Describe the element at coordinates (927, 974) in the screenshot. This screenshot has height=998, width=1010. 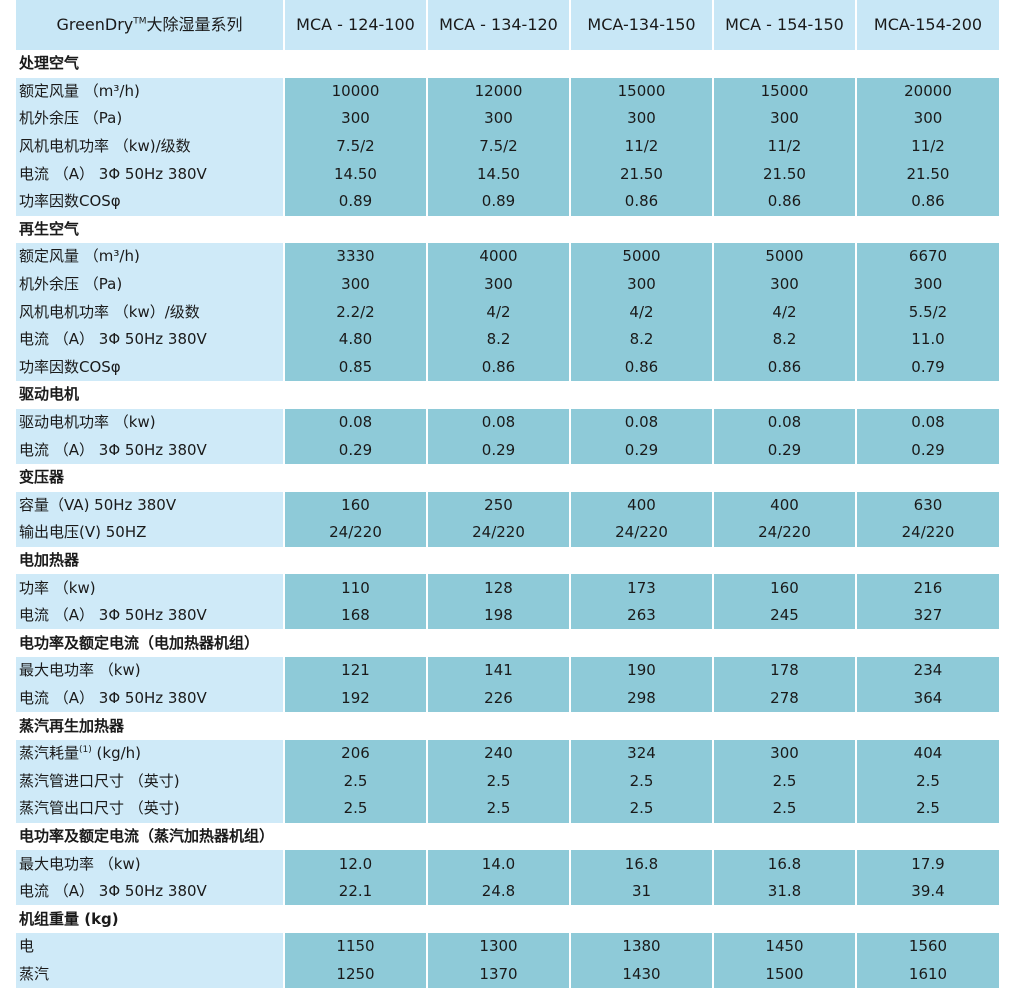
I see `cell-value: 1610` at that location.